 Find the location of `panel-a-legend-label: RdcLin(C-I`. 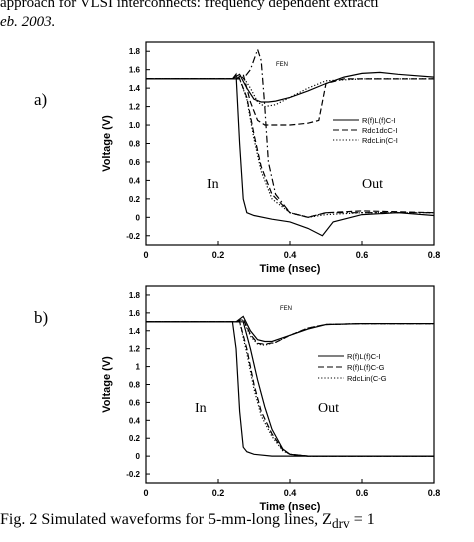

panel-a-legend-label: RdcLin(C-I is located at coordinates (380, 140).